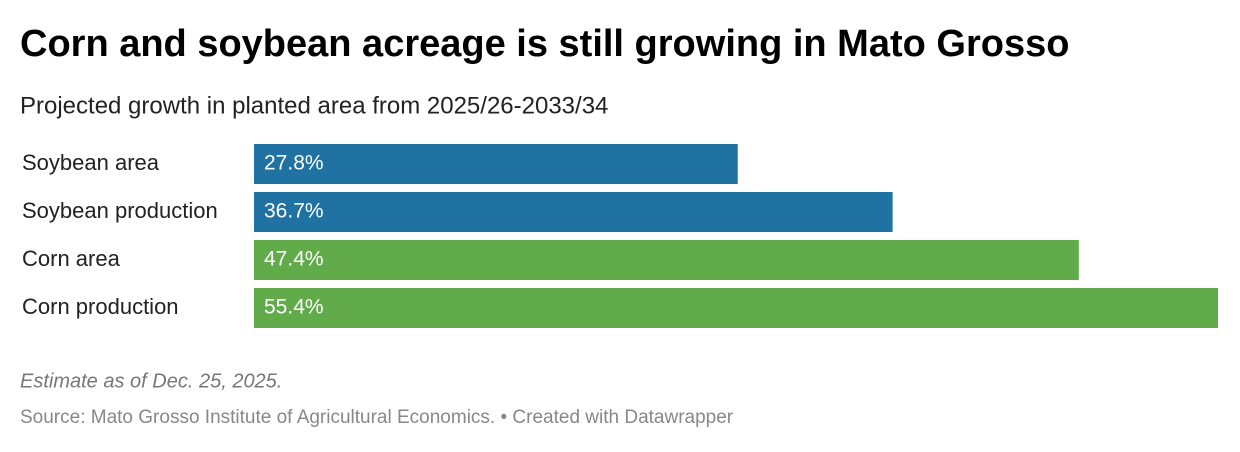 Image resolution: width=1240 pixels, height=452 pixels. I want to click on note: Estimate as of Dec. 25, 2025., so click(151, 381).